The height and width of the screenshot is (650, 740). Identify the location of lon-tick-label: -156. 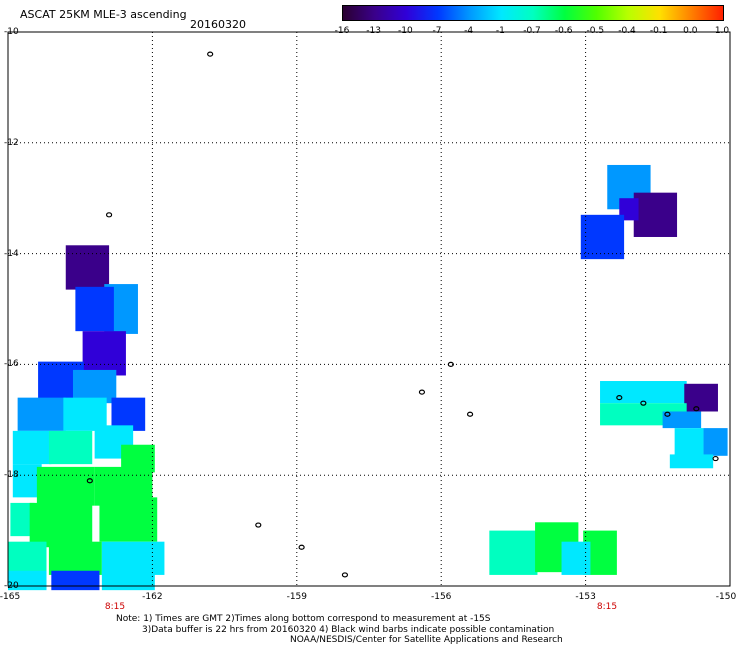
(441, 597).